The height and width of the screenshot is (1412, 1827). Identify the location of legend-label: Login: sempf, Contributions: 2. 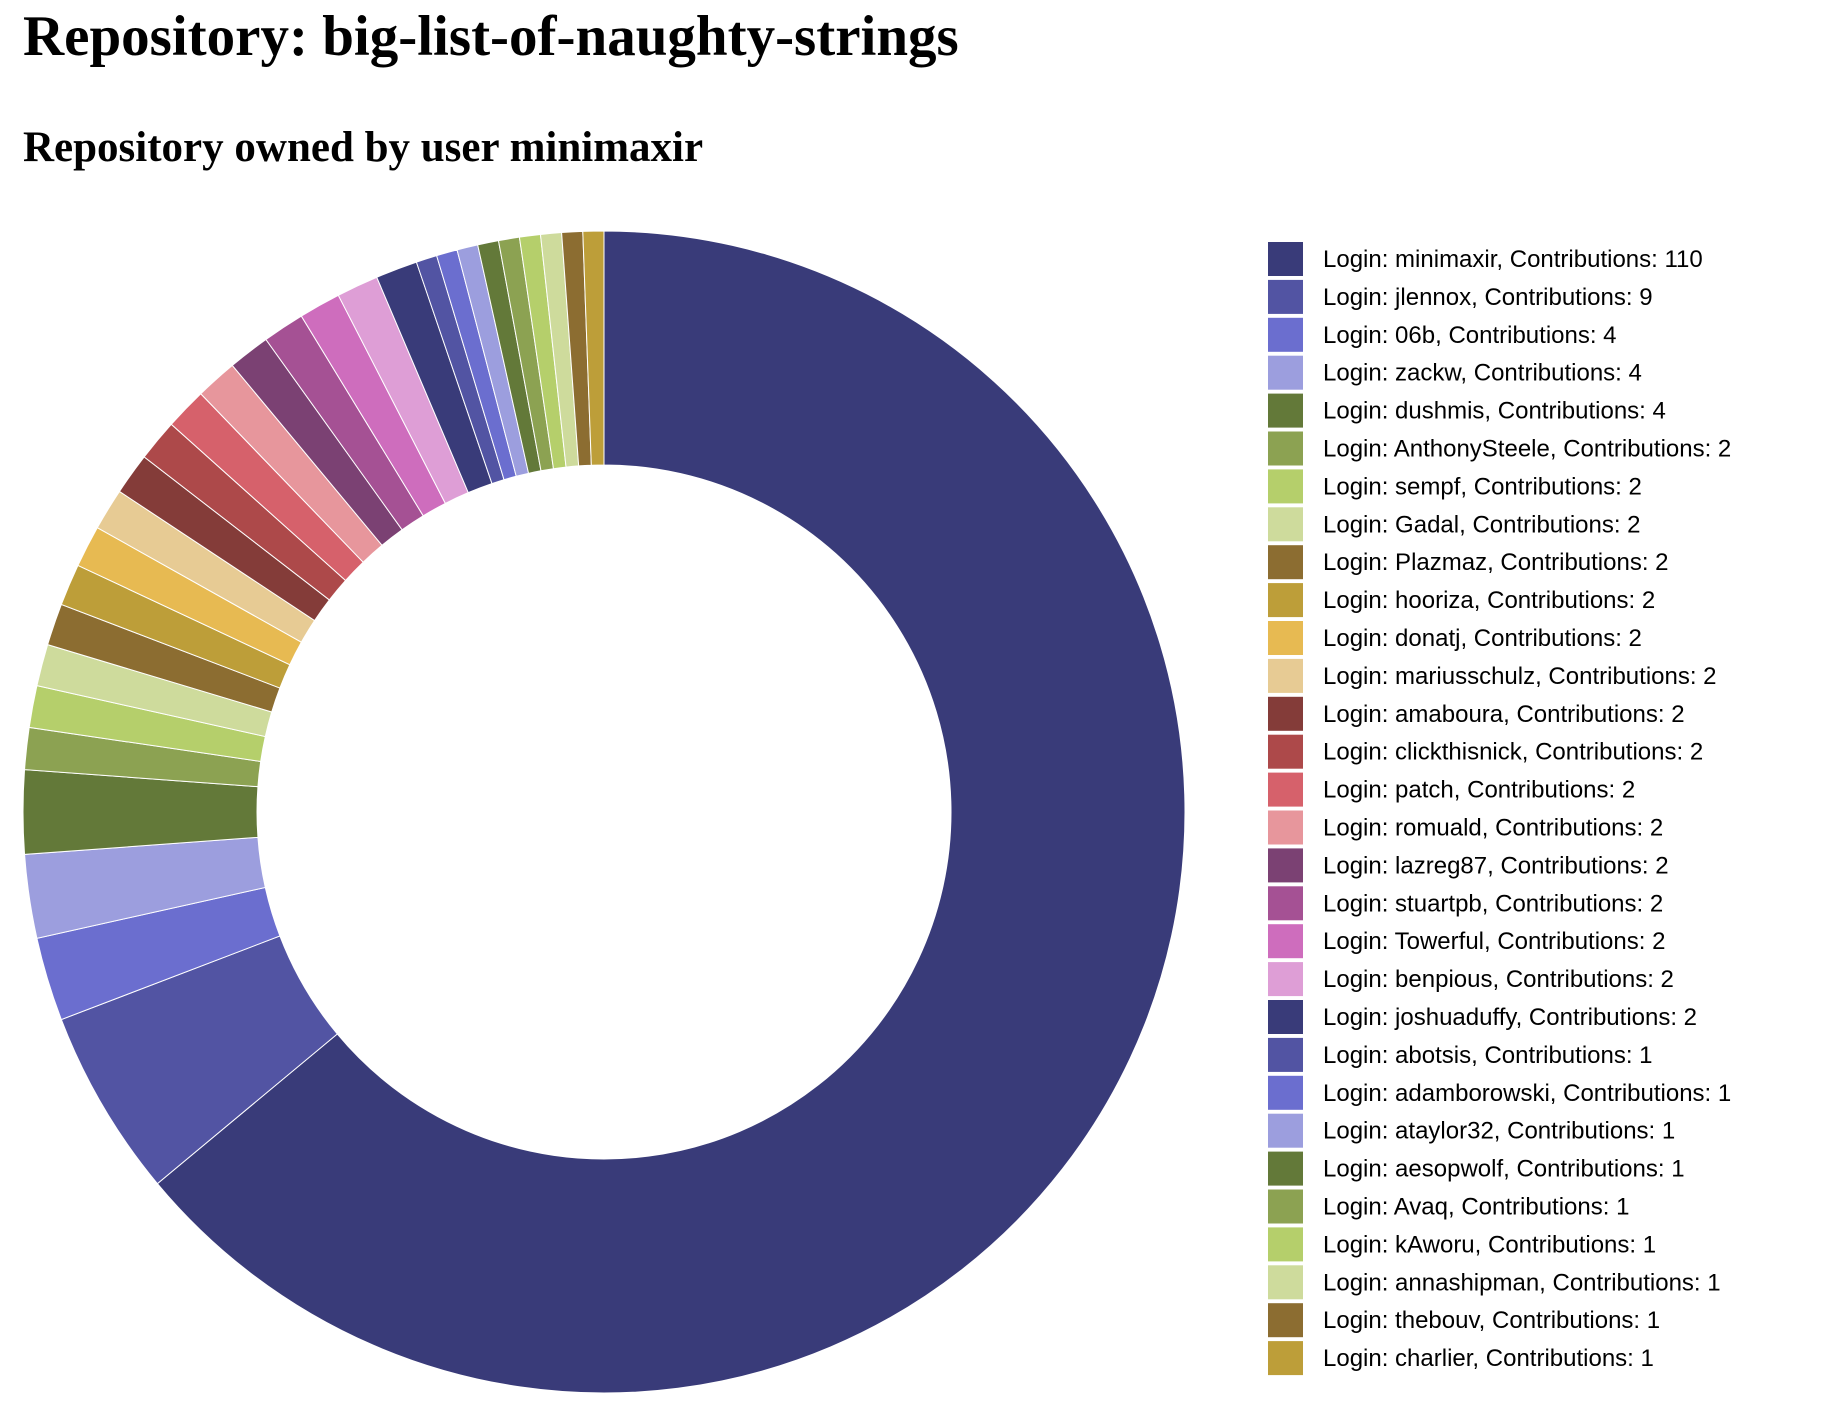
(1482, 486).